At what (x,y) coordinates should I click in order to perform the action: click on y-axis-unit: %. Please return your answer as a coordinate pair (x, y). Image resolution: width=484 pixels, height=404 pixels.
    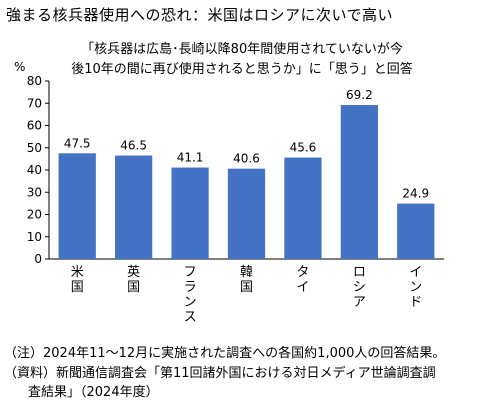
    Looking at the image, I should click on (20, 67).